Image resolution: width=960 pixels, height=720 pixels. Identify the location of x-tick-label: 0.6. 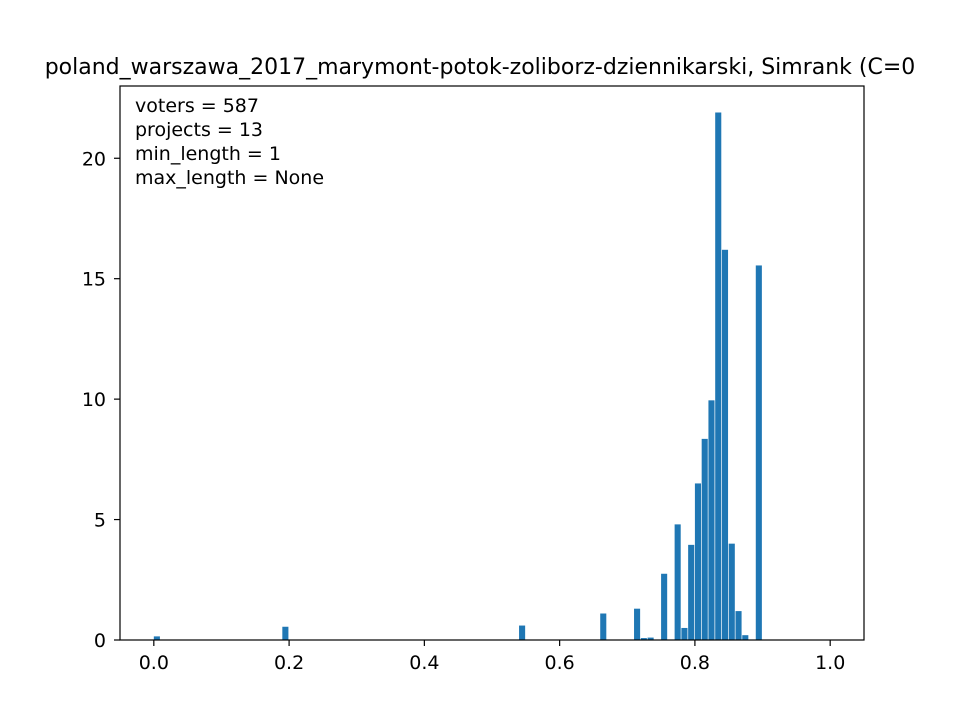
(560, 663).